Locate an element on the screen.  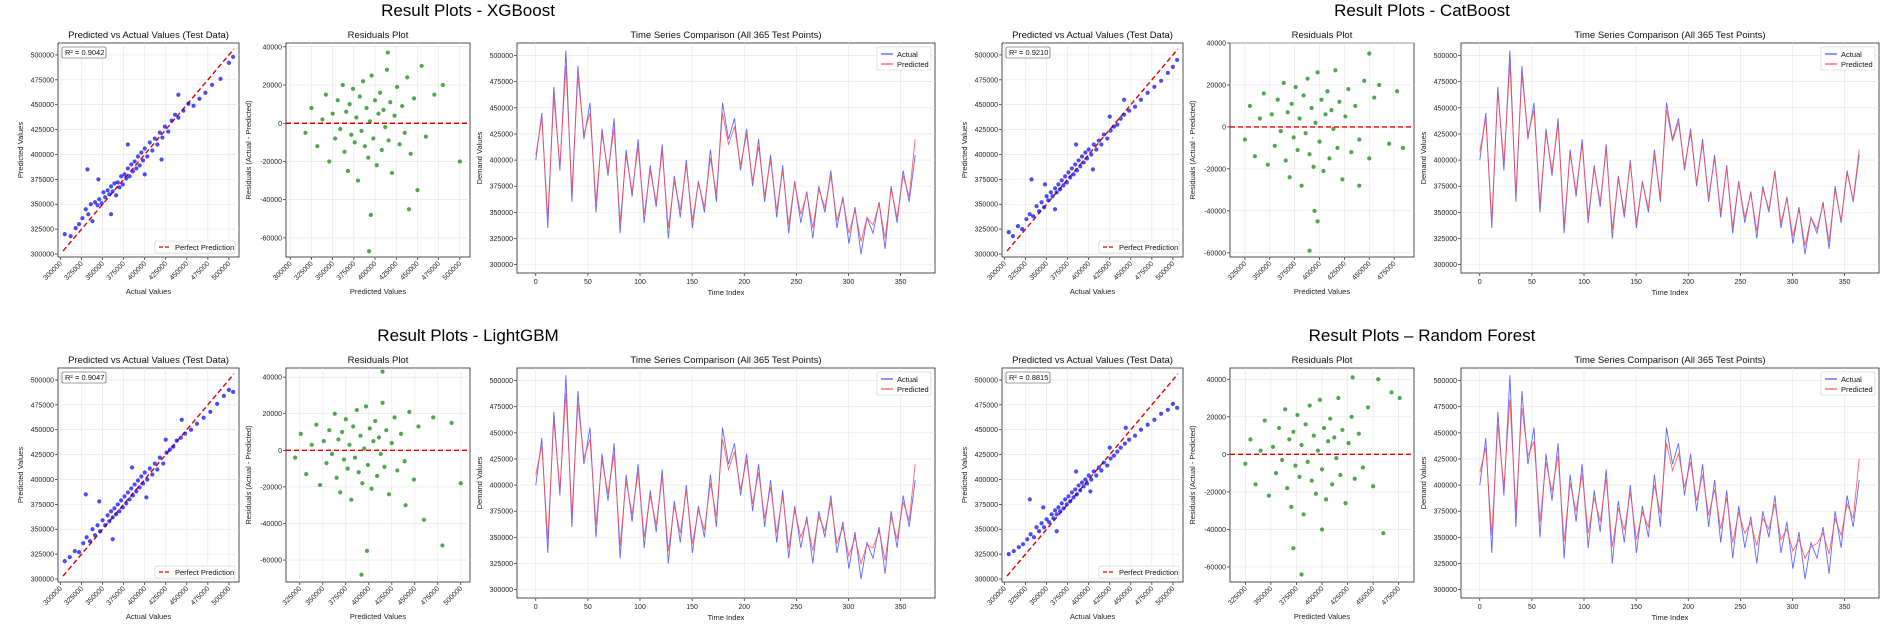
x-tick-label: 500000 is located at coordinates (222, 596).